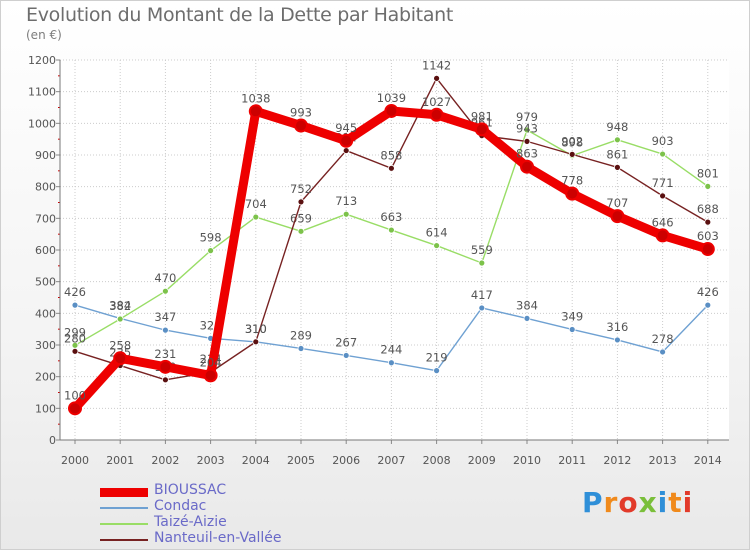 Image resolution: width=750 pixels, height=550 pixels. What do you see at coordinates (75, 338) in the screenshot?
I see `data-label: 280` at bounding box center [75, 338].